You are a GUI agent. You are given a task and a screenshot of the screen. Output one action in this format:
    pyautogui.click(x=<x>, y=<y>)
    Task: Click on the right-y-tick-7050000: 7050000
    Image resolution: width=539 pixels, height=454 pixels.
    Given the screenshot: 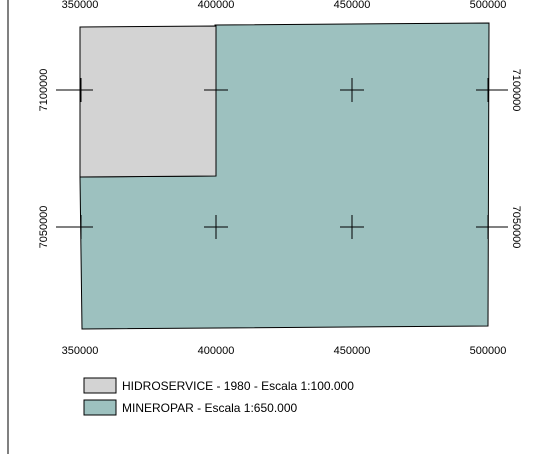 What is the action you would take?
    pyautogui.click(x=516, y=227)
    